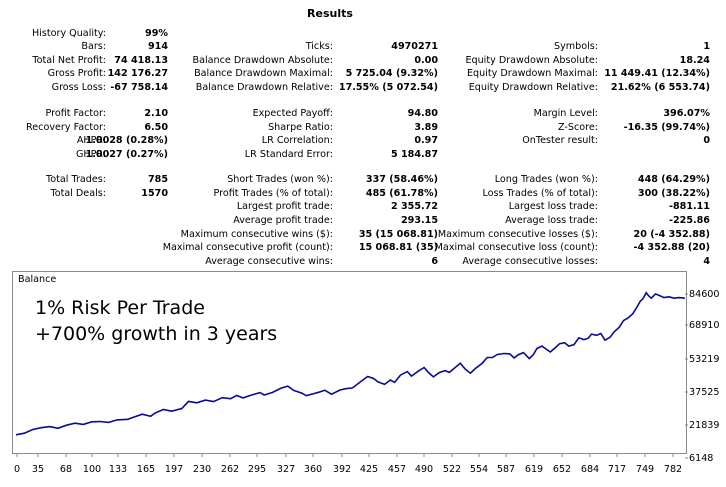 This screenshot has height=487, width=726. I want to click on stat-label: Long Trades (won %):, so click(546, 179).